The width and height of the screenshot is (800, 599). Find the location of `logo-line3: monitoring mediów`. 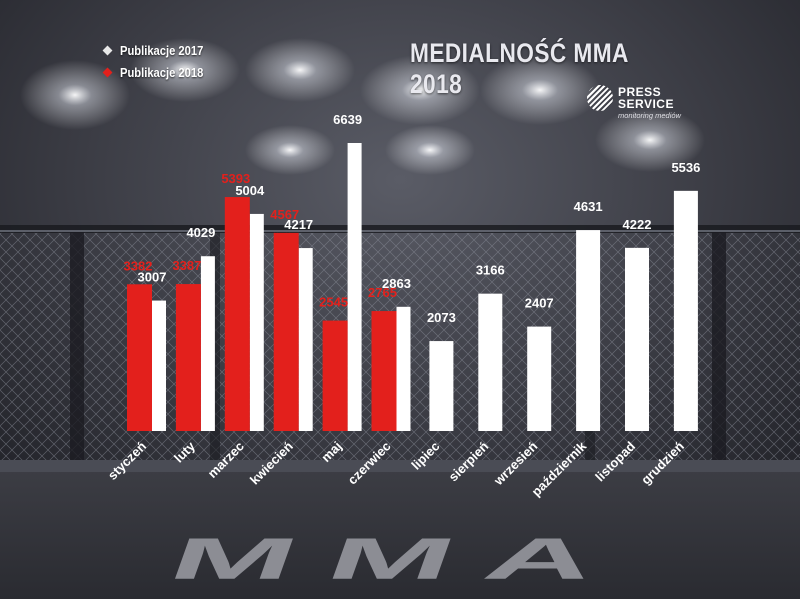

logo-line3: monitoring mediów is located at coordinates (649, 115).